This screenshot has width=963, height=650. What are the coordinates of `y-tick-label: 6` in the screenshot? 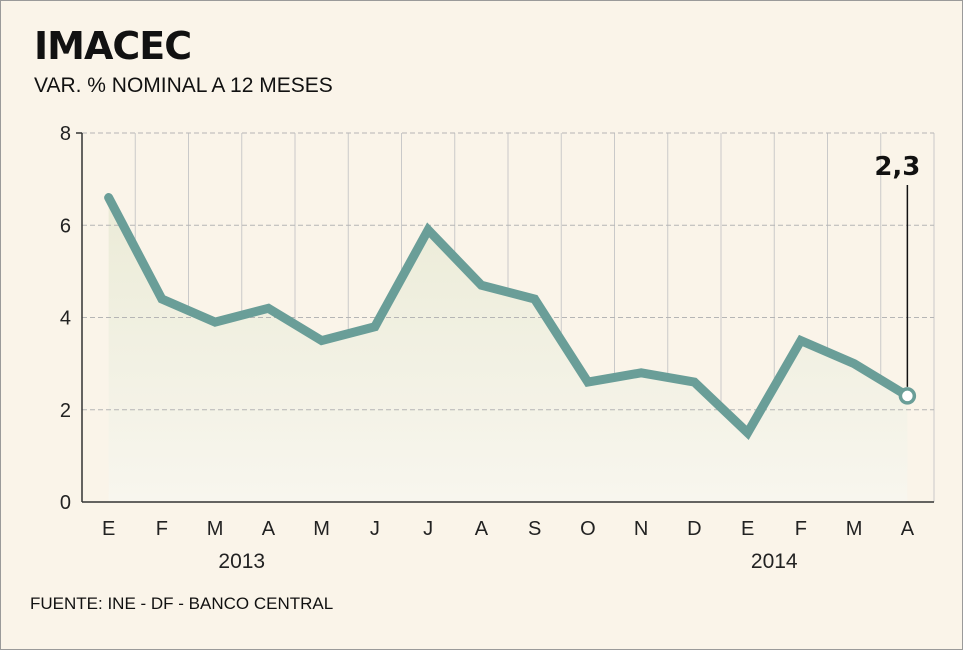 It's located at (65, 226).